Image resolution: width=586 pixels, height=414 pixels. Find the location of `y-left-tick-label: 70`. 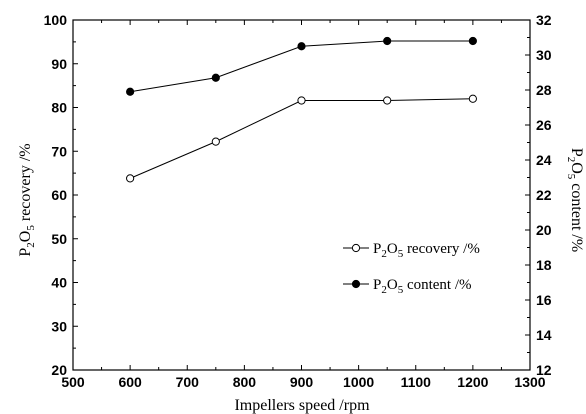

y-left-tick-label: 70 is located at coordinates (59, 151).